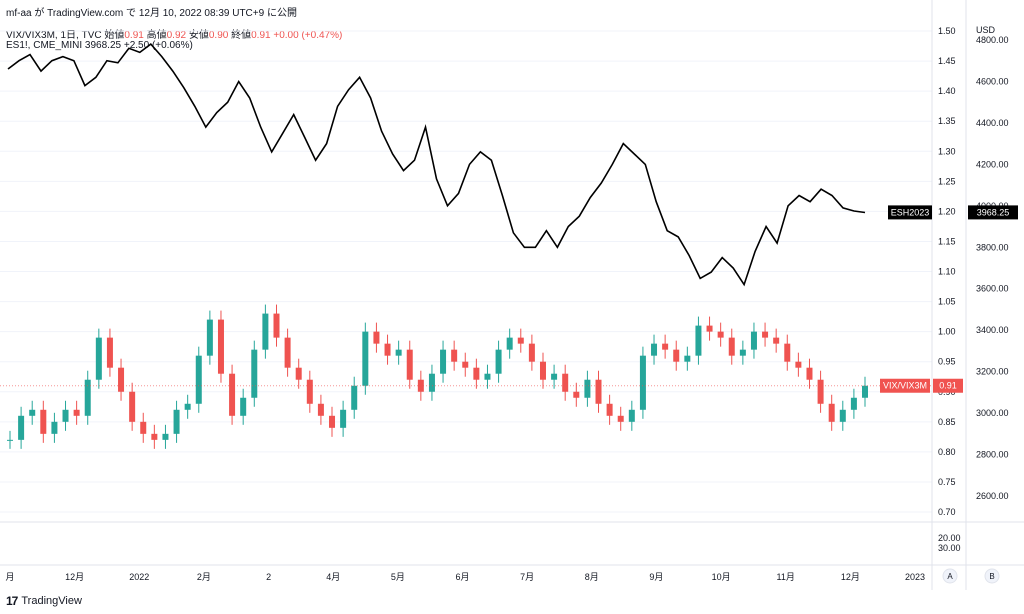  Describe the element at coordinates (992, 81) in the screenshot. I see `right-axis-tick: 4600.00` at that location.